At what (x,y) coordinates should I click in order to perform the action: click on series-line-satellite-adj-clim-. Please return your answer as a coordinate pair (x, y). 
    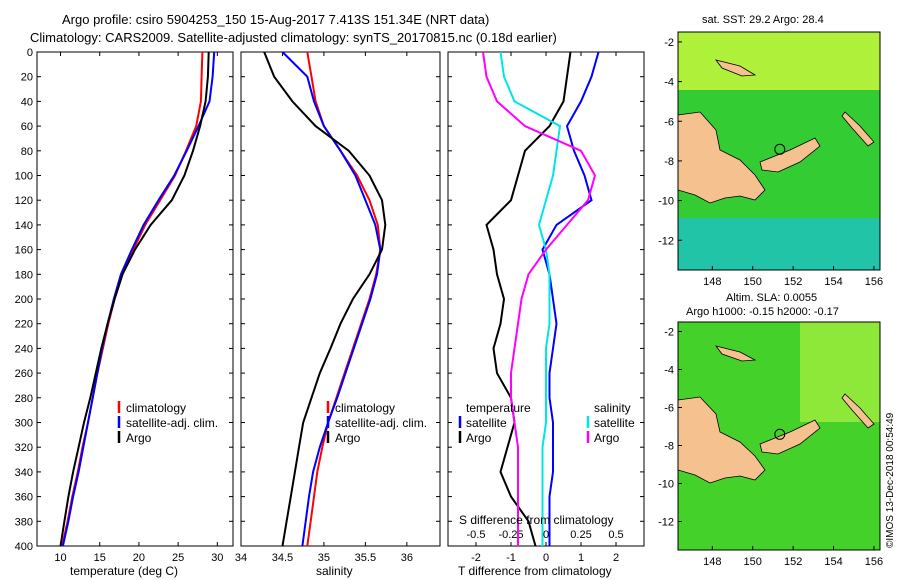
    Looking at the image, I should click on (138, 299).